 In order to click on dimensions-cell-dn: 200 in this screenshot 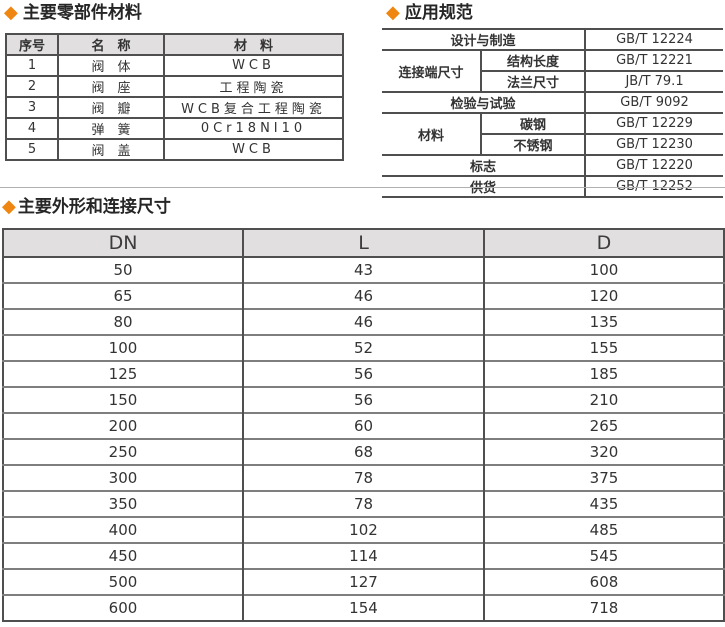, I will do `click(123, 425)`.